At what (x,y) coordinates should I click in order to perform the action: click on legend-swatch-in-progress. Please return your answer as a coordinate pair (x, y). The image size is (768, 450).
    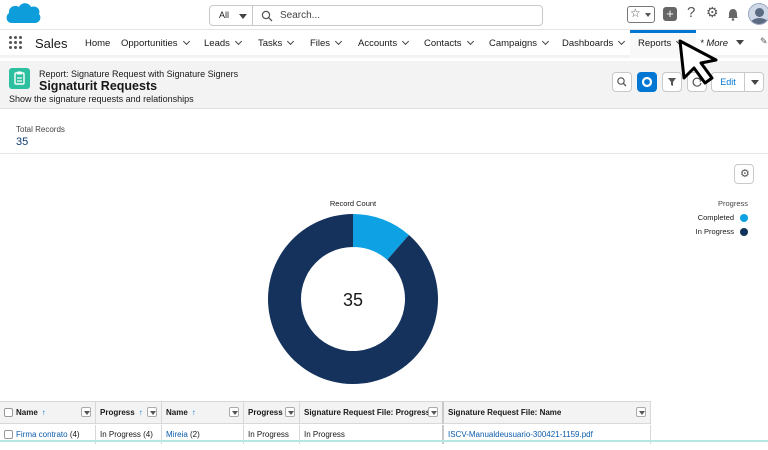
    Looking at the image, I should click on (744, 232).